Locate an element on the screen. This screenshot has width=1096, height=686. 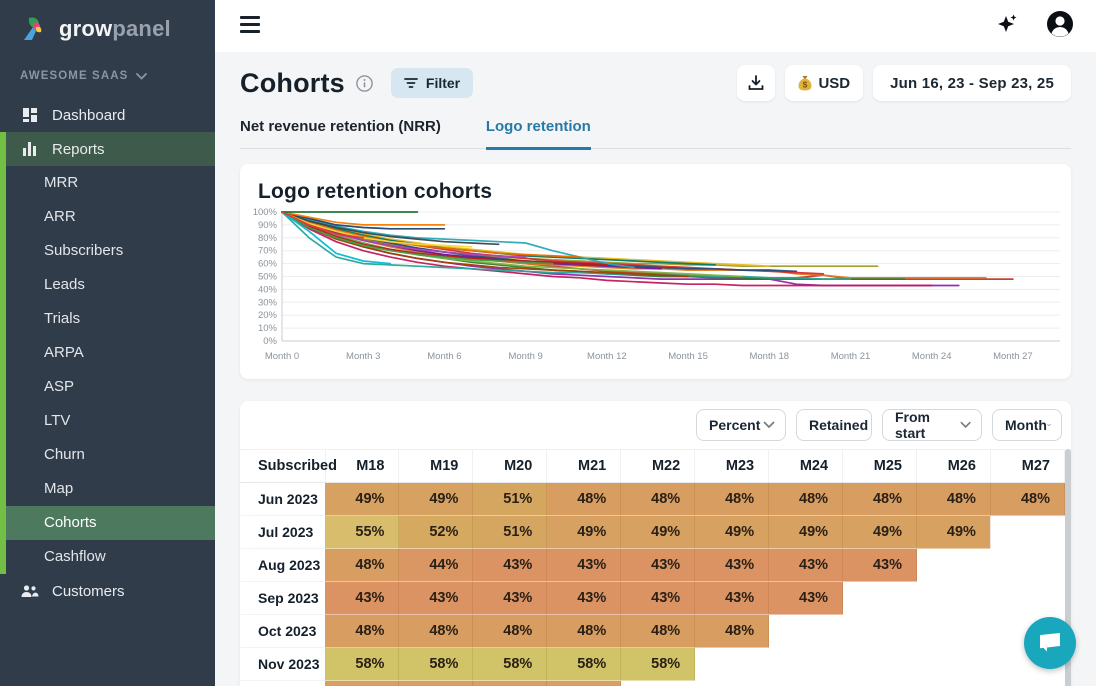
cohort-line-dec-2023 is located at coordinates (566, 245).